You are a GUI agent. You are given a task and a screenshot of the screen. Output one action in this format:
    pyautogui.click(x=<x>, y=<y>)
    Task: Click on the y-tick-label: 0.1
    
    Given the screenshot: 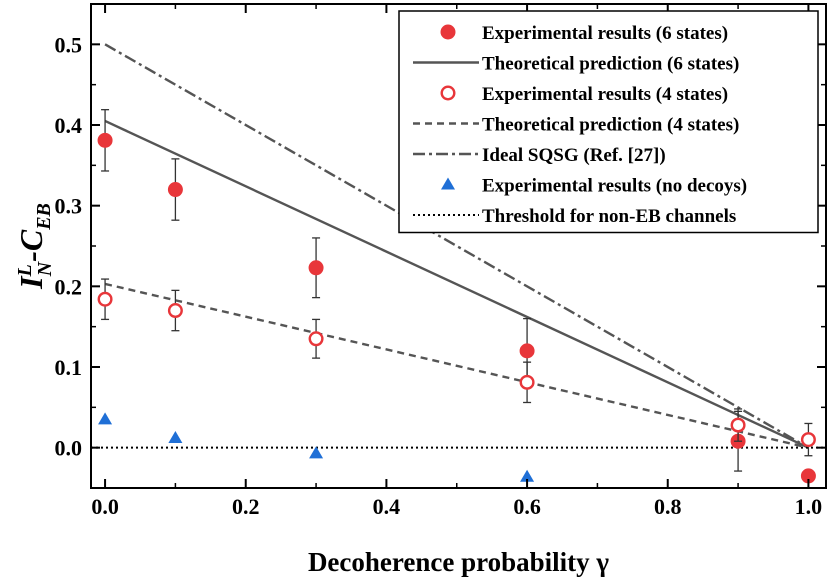 What is the action you would take?
    pyautogui.click(x=69, y=367)
    